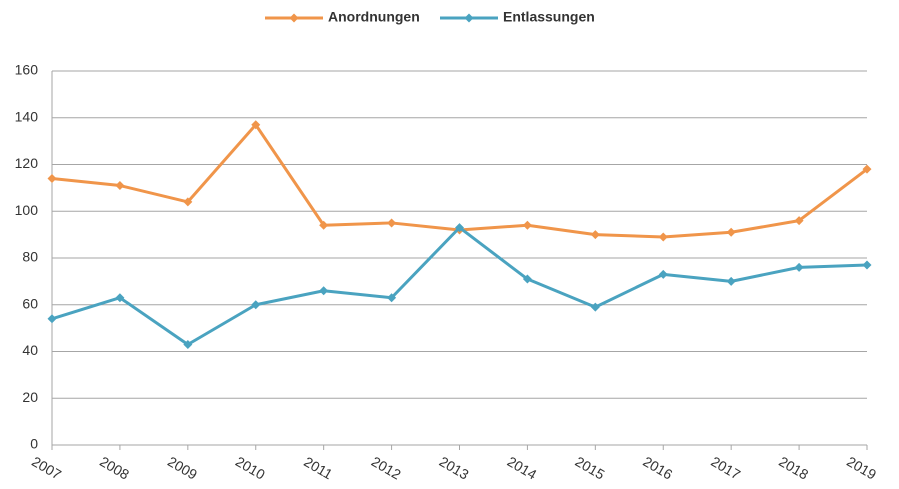  I want to click on y-tick-label: 100, so click(27, 210).